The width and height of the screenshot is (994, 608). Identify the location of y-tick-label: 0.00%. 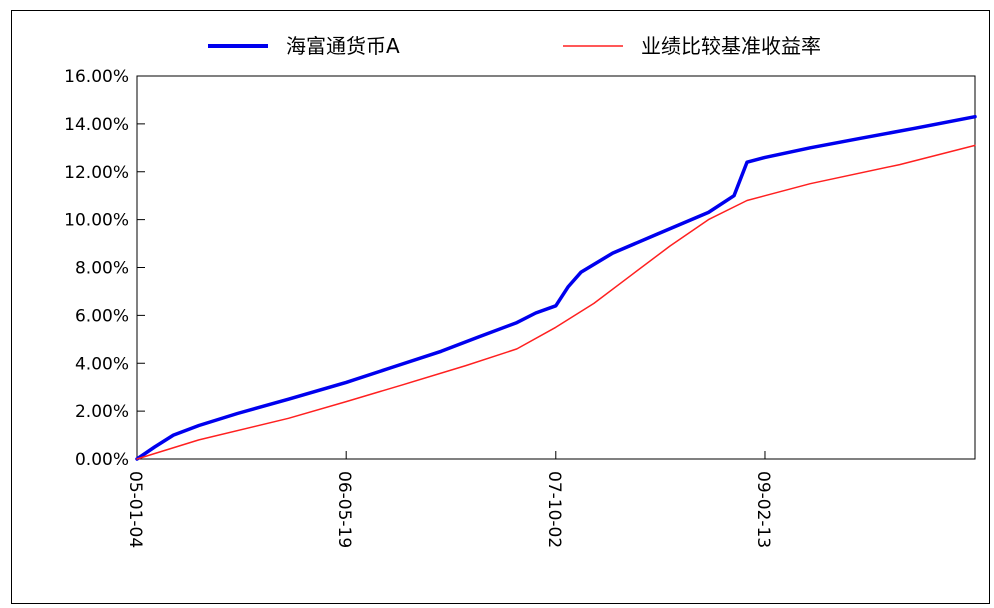
(102, 460).